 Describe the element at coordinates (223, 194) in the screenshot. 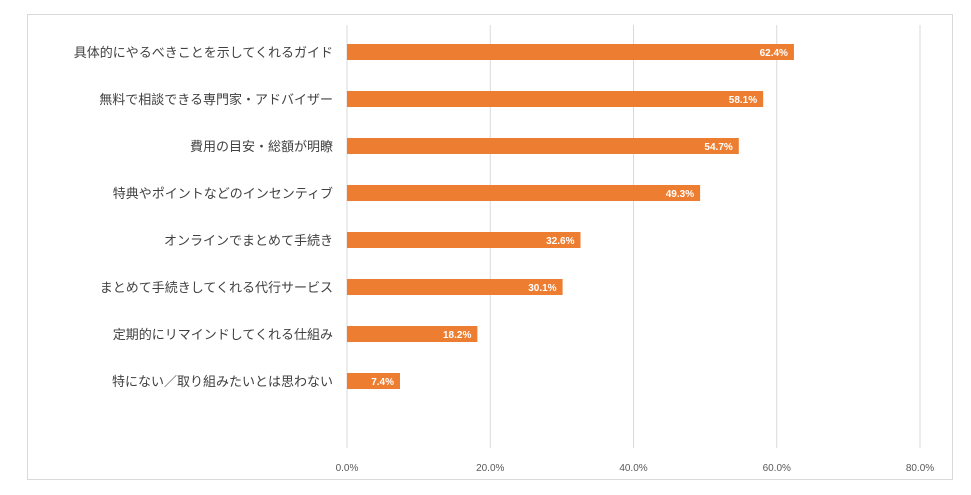

I see `category-label: 特典やポイントなどのインセンティブ` at that location.